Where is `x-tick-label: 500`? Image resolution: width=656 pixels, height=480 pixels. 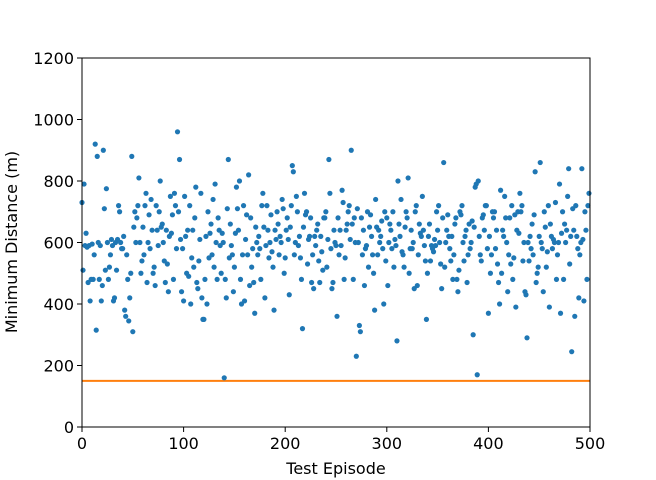
x-tick-label: 500 is located at coordinates (590, 443).